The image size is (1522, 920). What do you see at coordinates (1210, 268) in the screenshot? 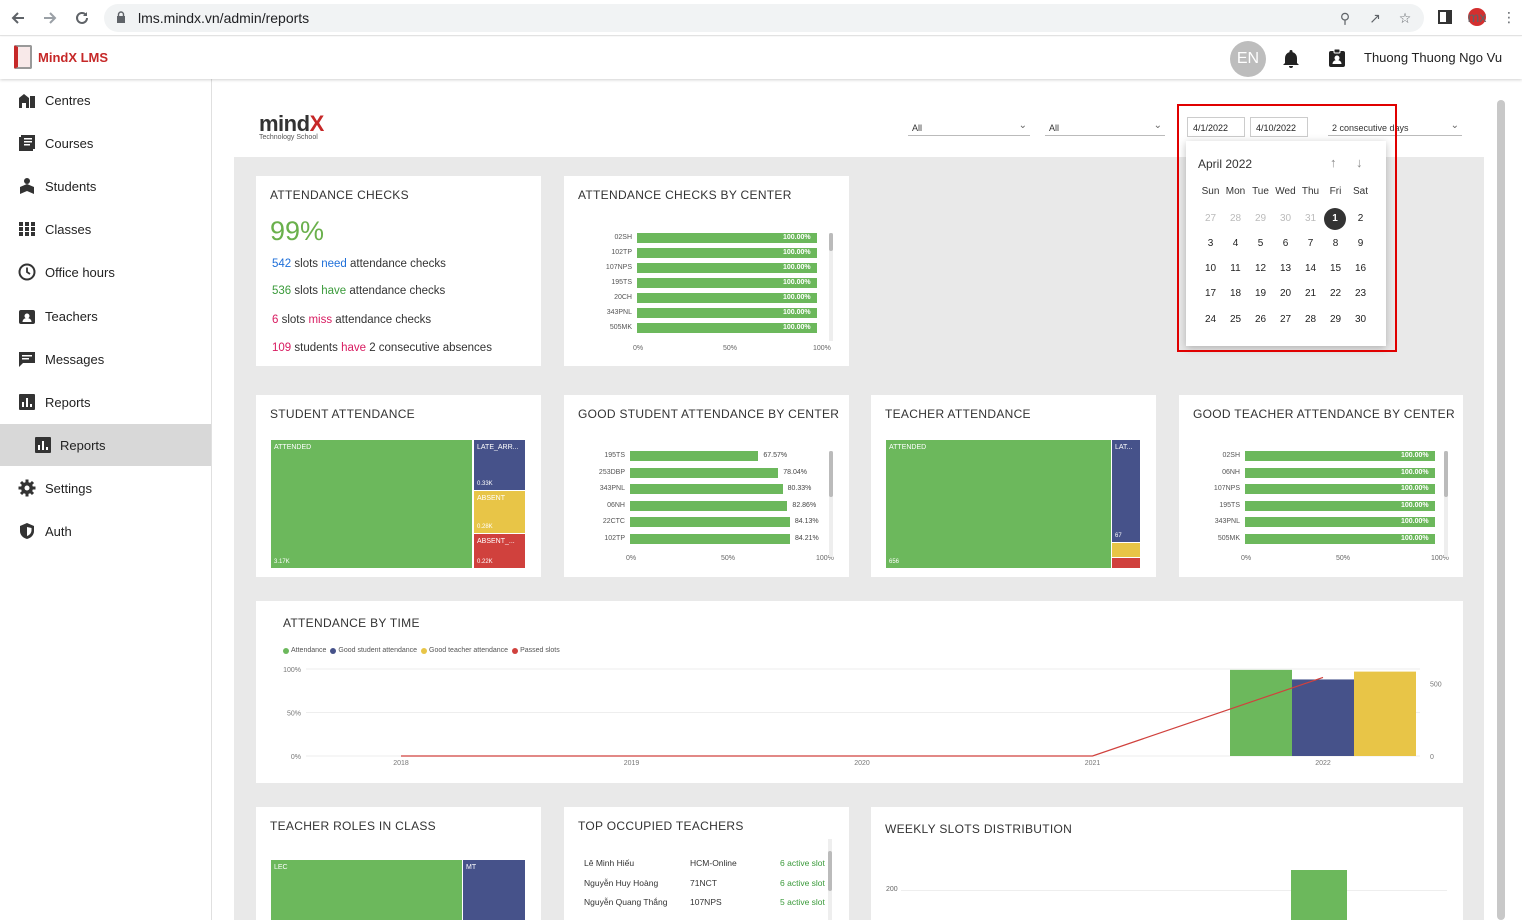
I see `calendar-day: 10` at bounding box center [1210, 268].